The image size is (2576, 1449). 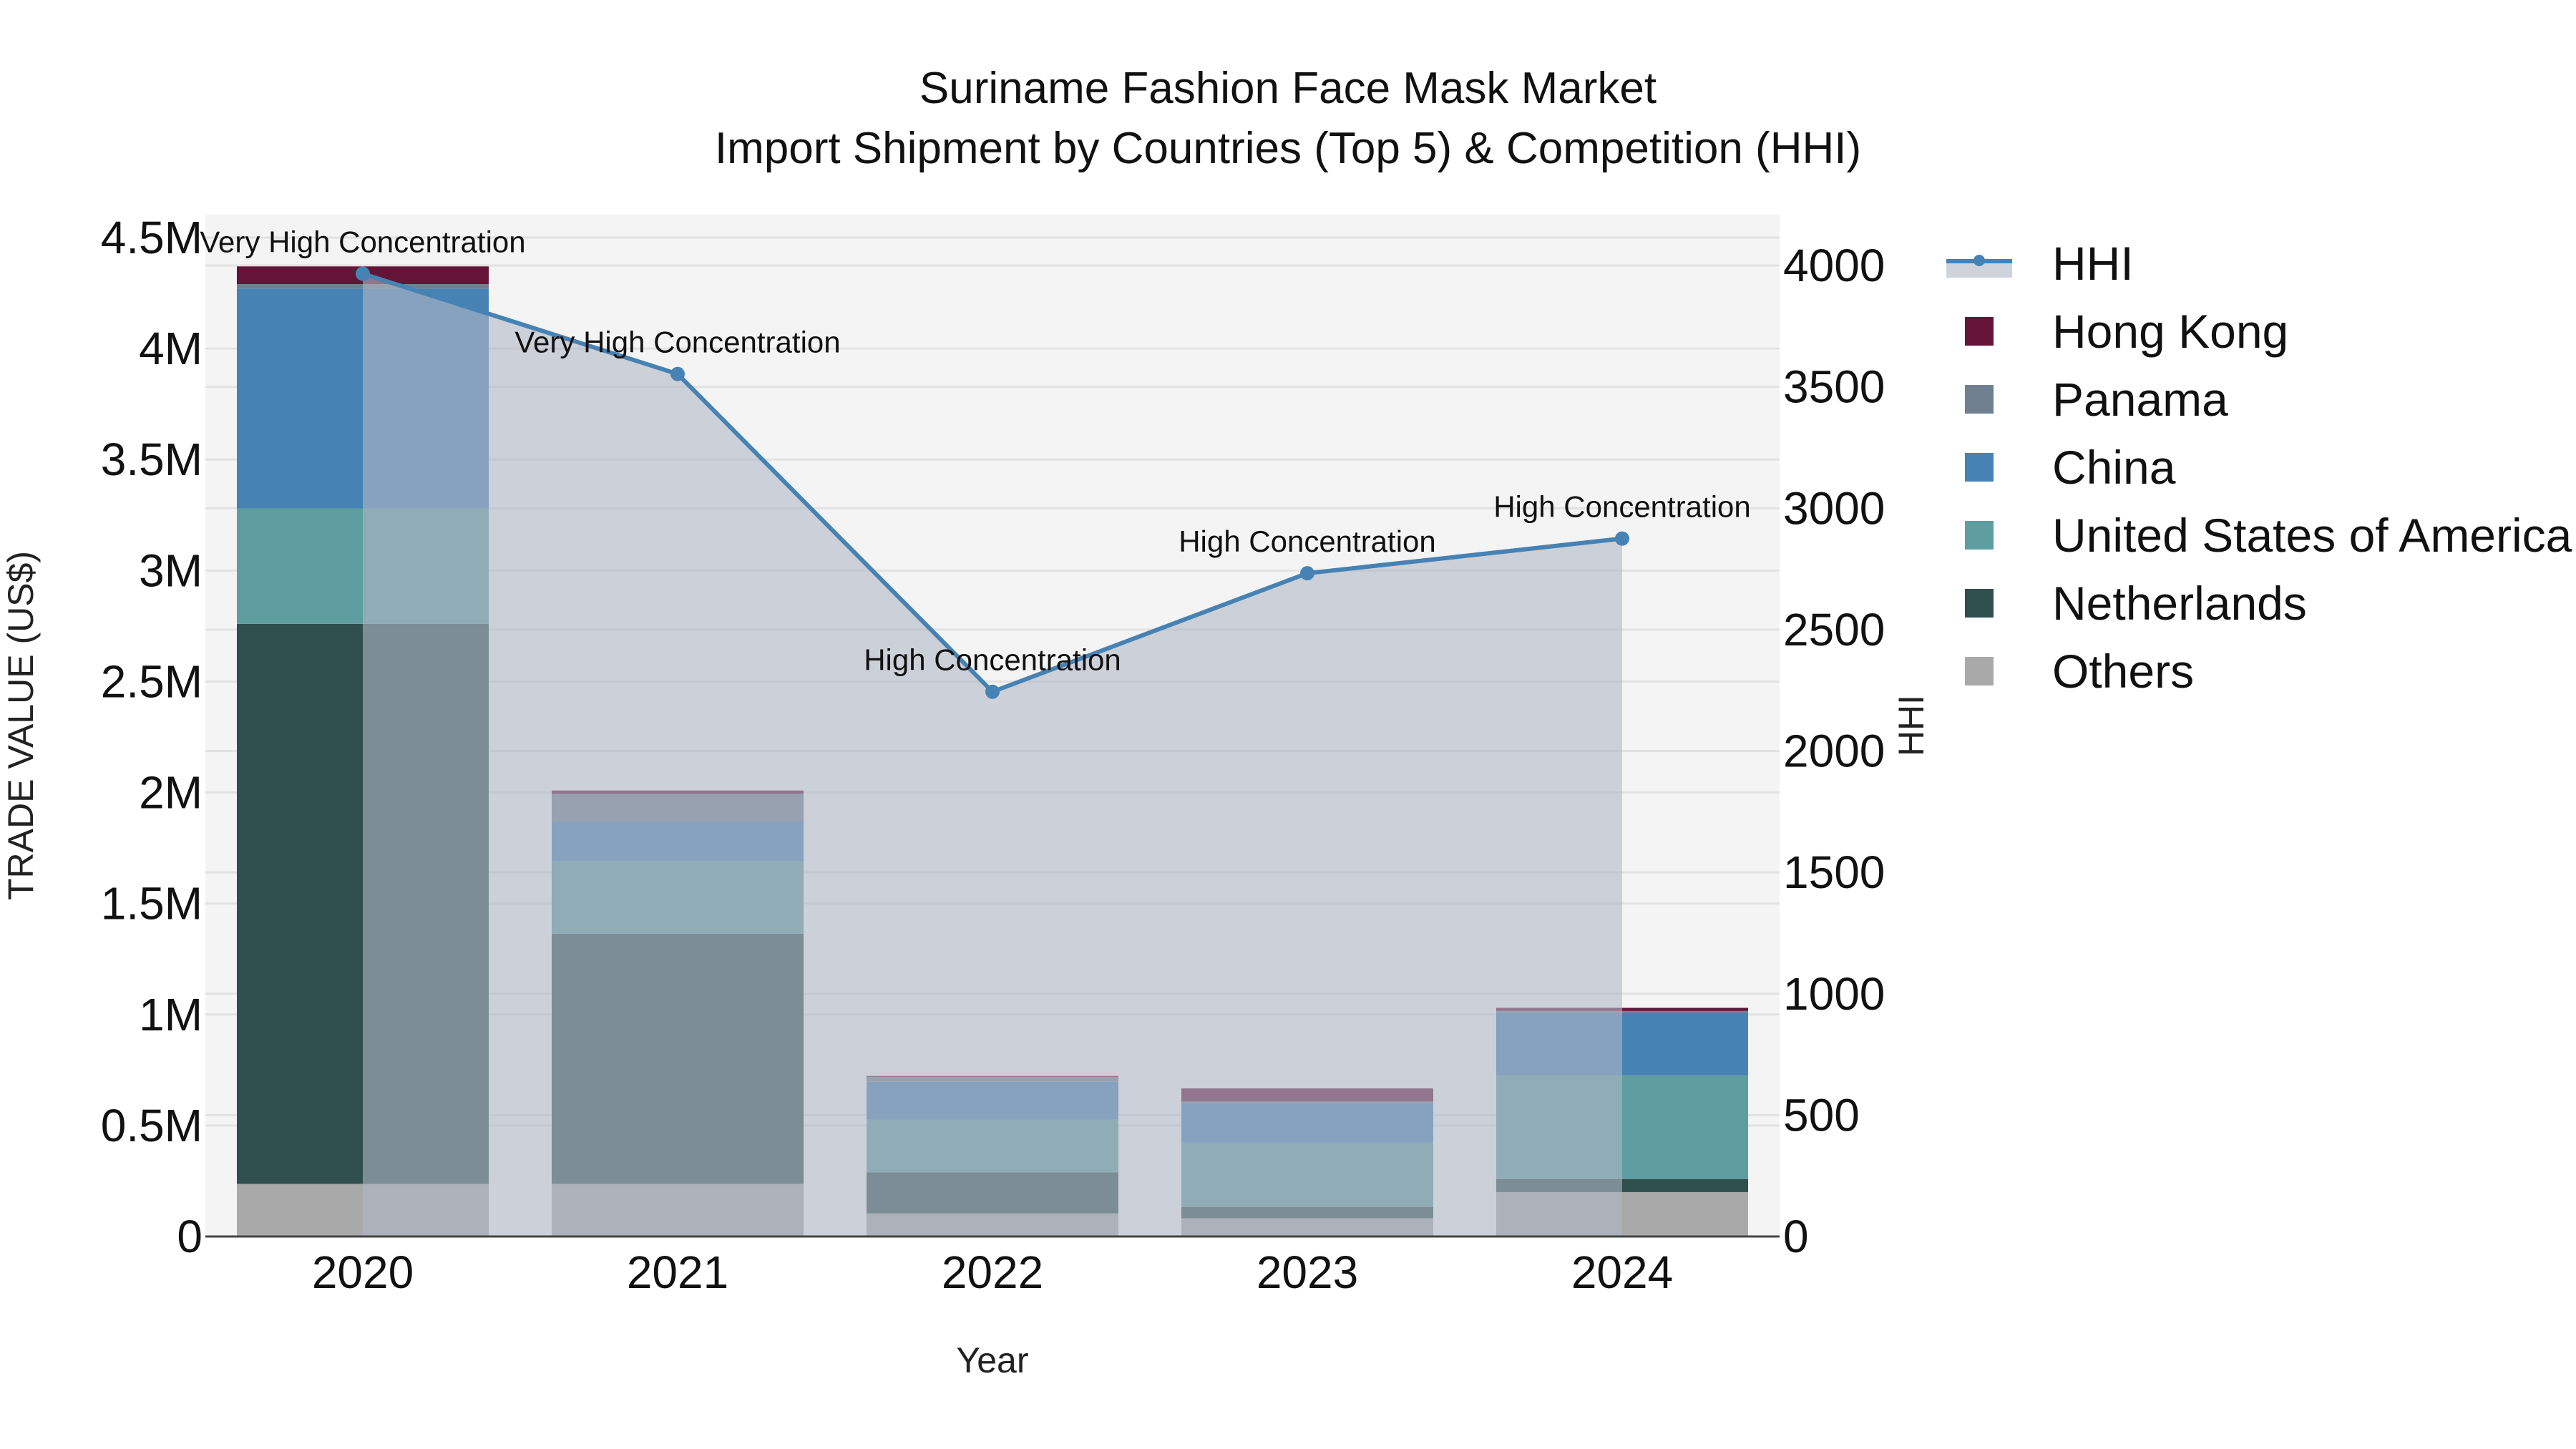 I want to click on y-left-tick-label: 2.5M, so click(x=152, y=681).